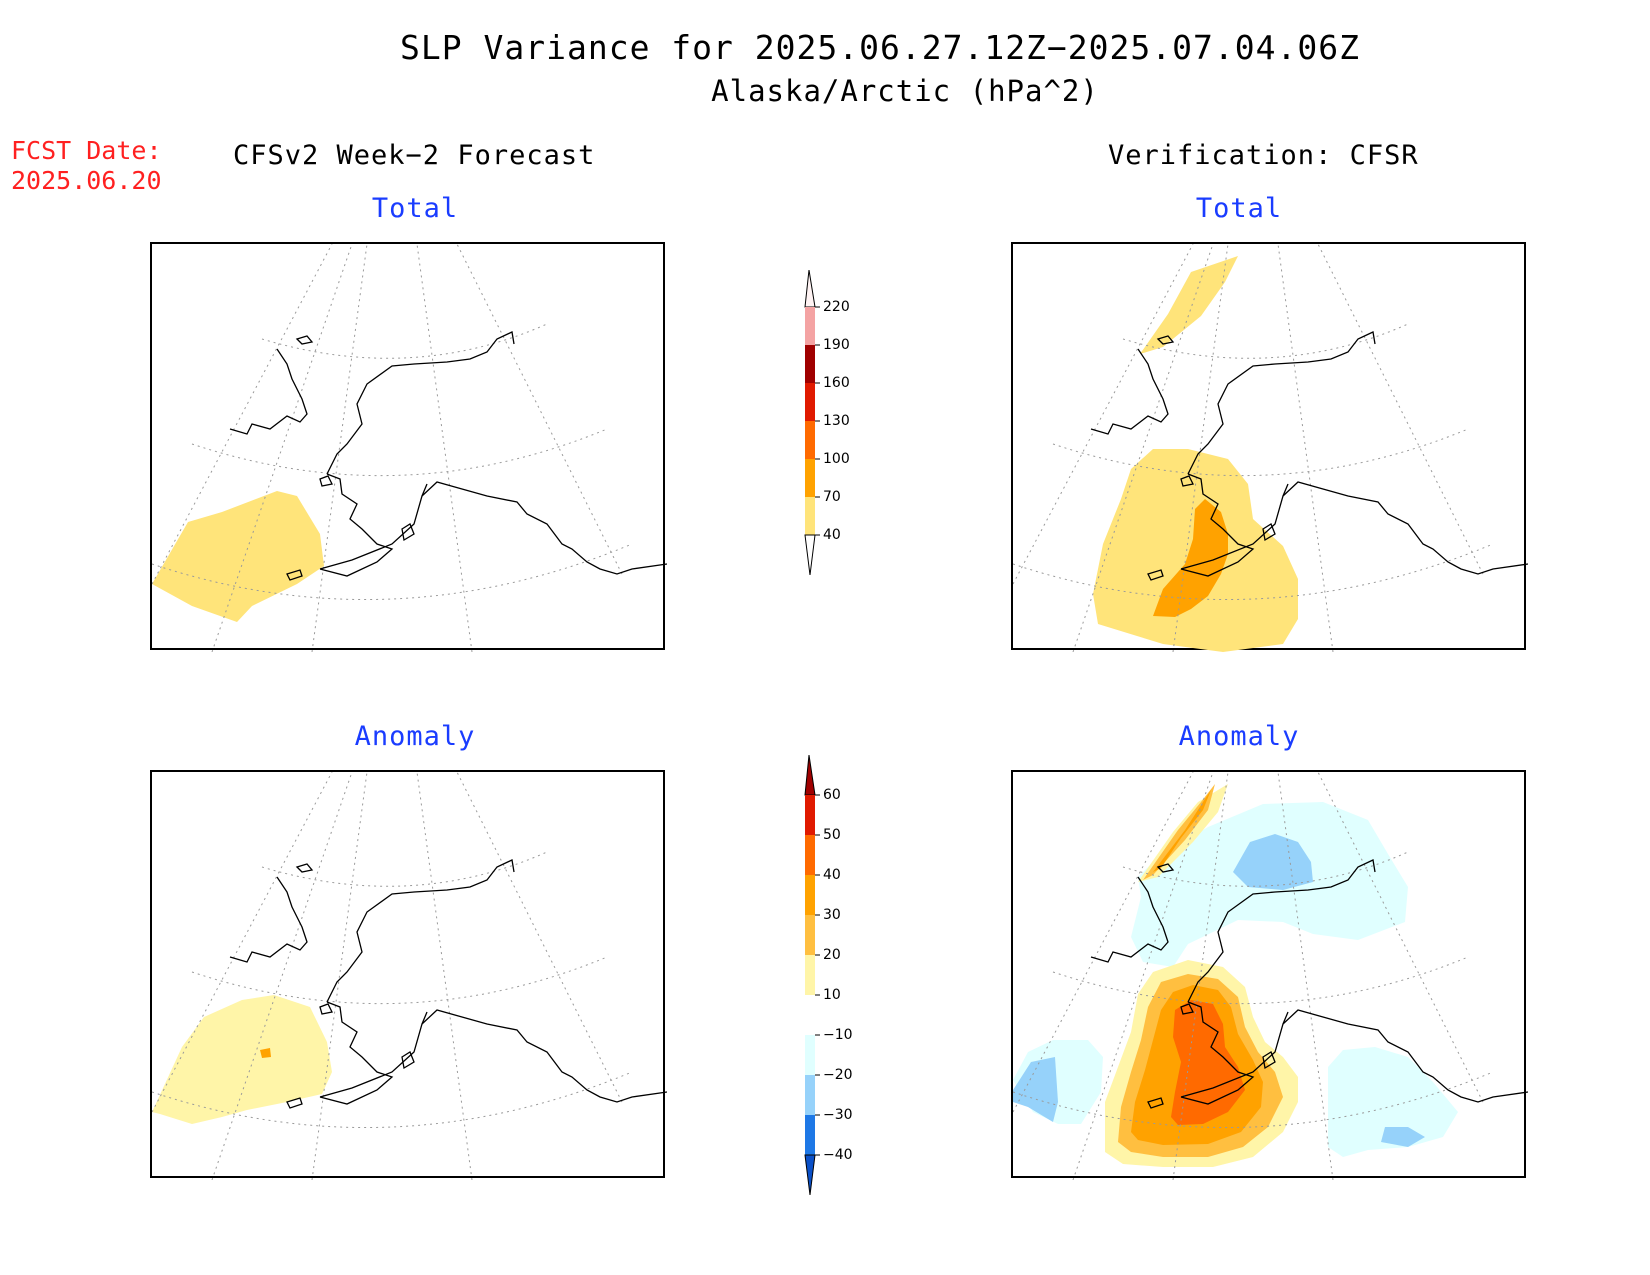 This screenshot has width=1650, height=1275. What do you see at coordinates (414, 155) in the screenshot?
I see `forecast-column-heading: CFSv2 Week−2 Forecast` at bounding box center [414, 155].